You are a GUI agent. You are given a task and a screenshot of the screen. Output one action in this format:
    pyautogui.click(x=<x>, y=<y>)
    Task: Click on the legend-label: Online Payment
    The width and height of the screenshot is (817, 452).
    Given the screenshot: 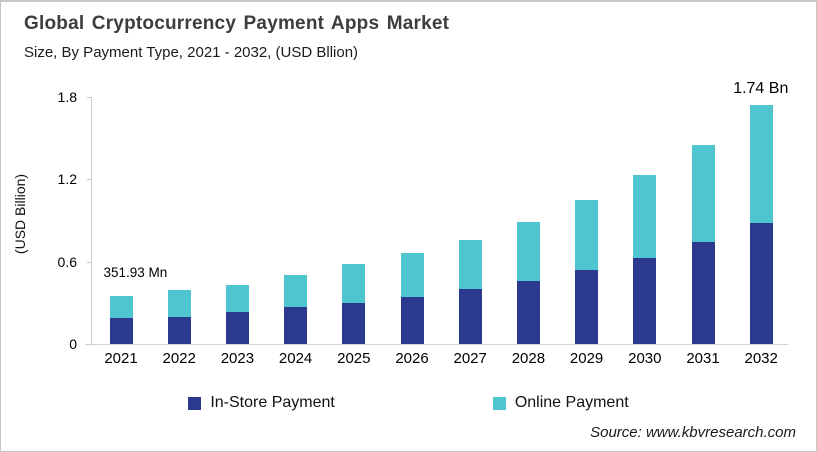 What is the action you would take?
    pyautogui.click(x=571, y=402)
    